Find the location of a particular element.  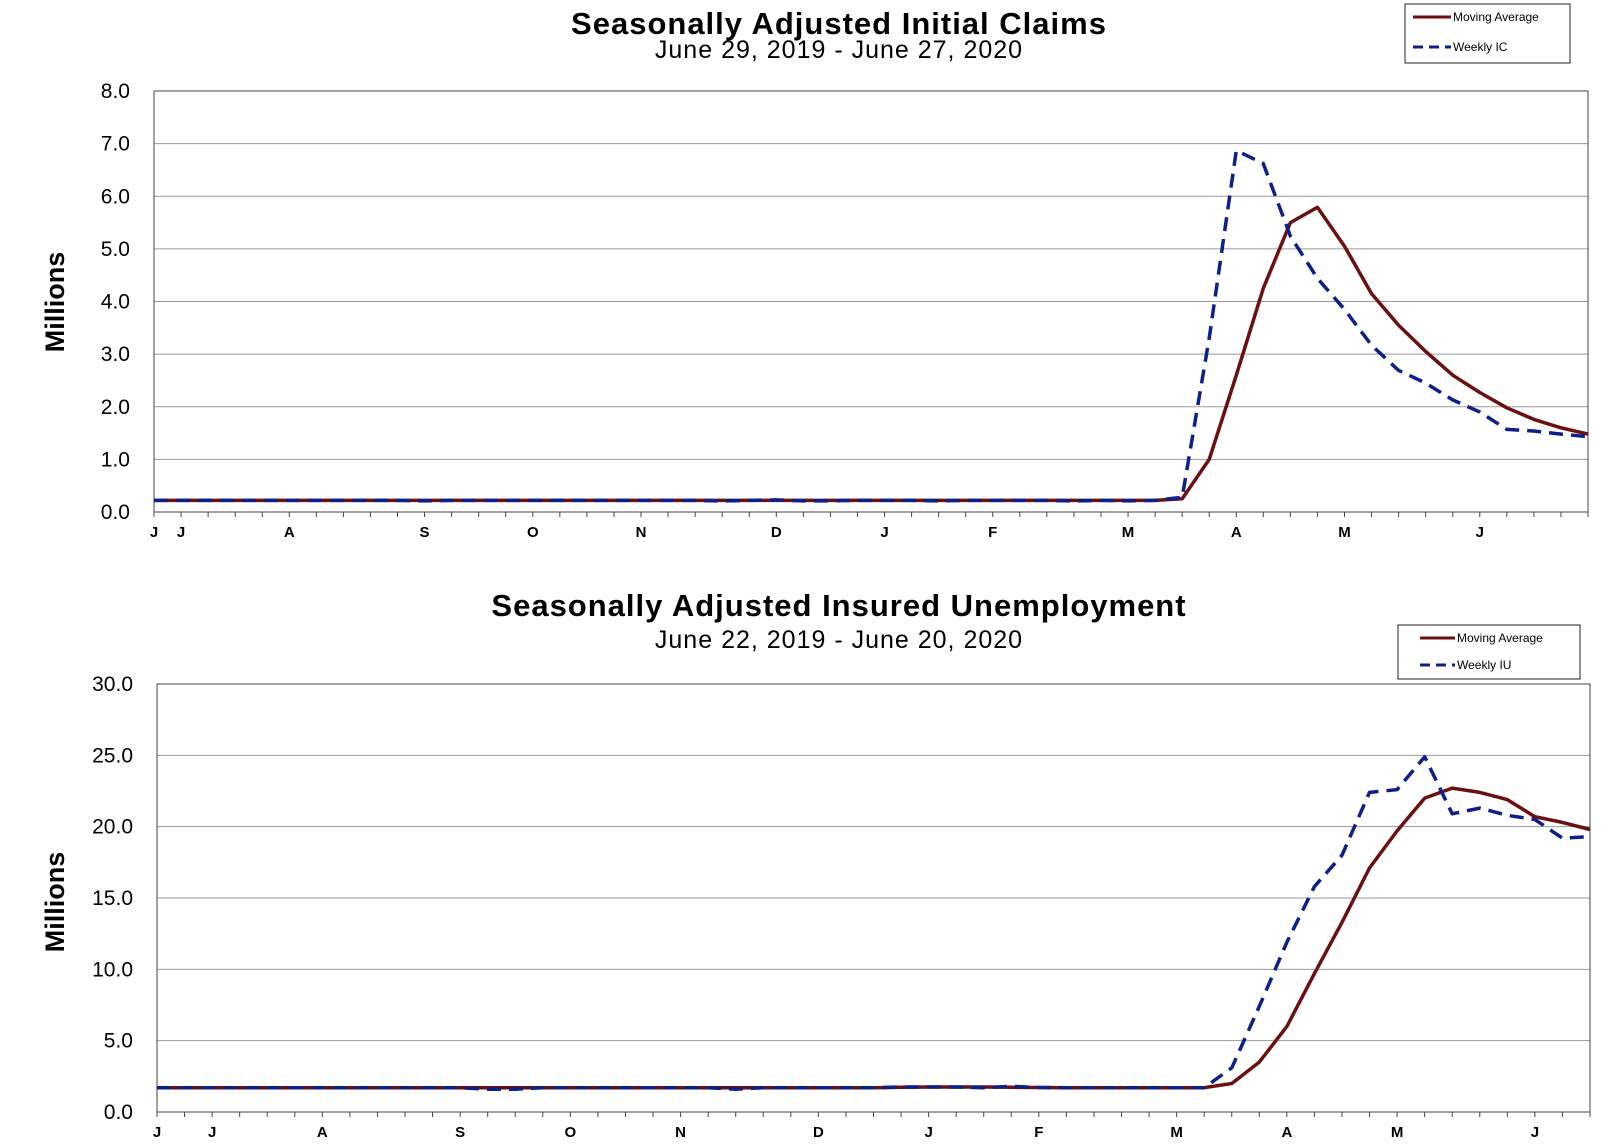

y-tick-label: 10.0 is located at coordinates (112, 969).